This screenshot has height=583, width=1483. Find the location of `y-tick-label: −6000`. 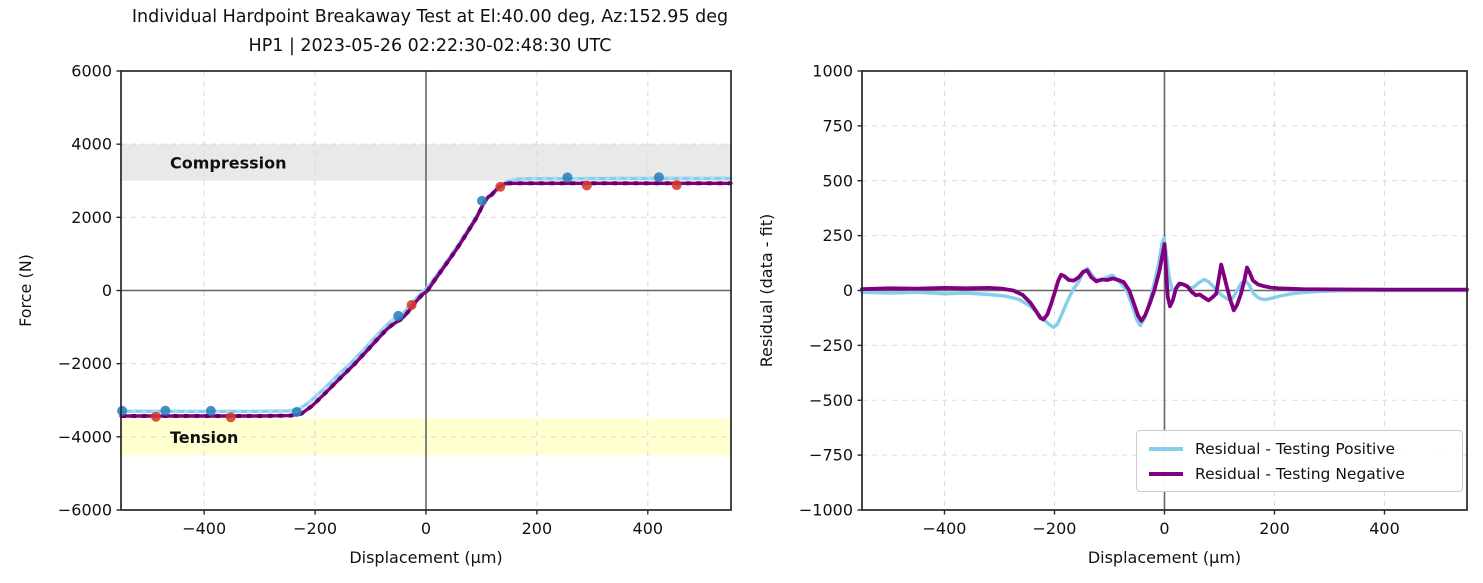

y-tick-label: −6000 is located at coordinates (85, 510).